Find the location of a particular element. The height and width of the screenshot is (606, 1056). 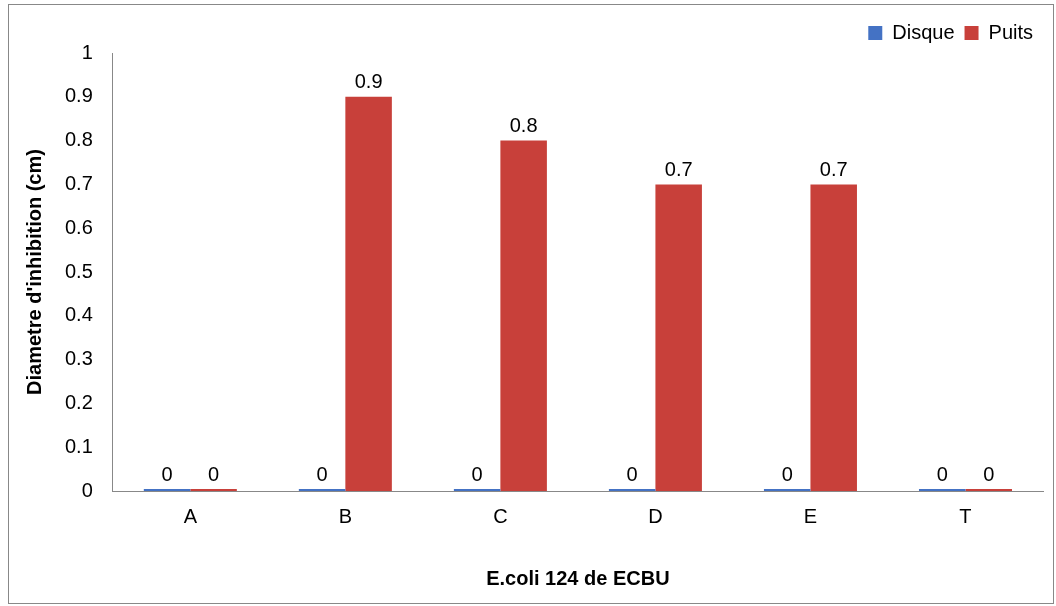

y-tick-label: 0 is located at coordinates (87, 489).